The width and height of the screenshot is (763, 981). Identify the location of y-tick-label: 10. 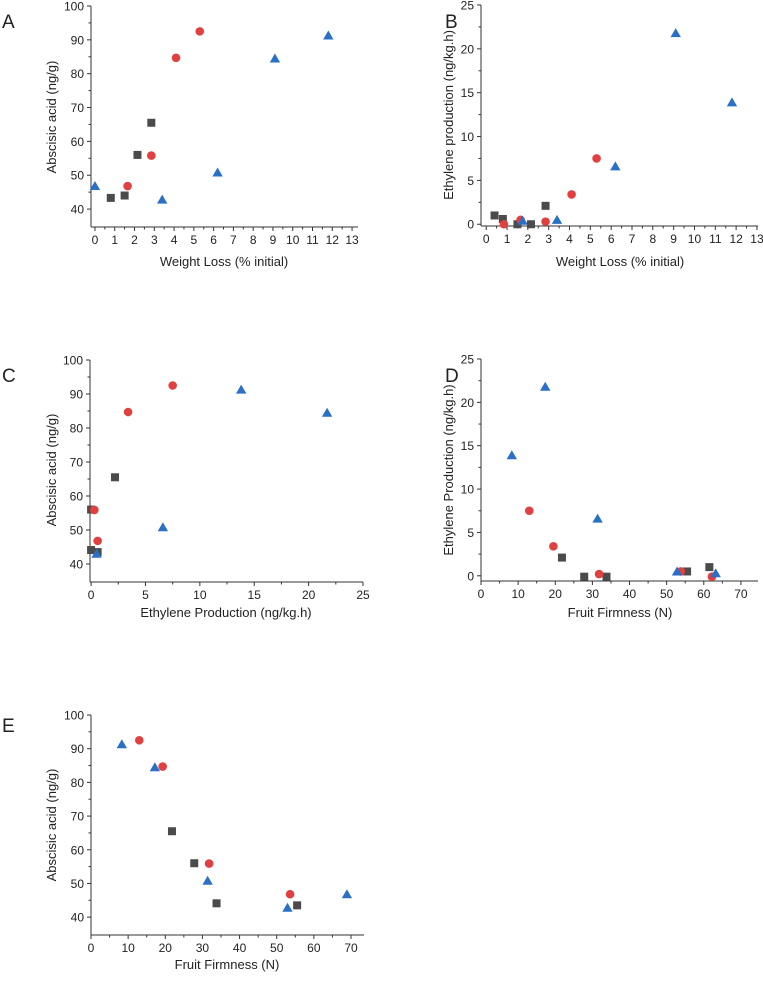
(468, 490).